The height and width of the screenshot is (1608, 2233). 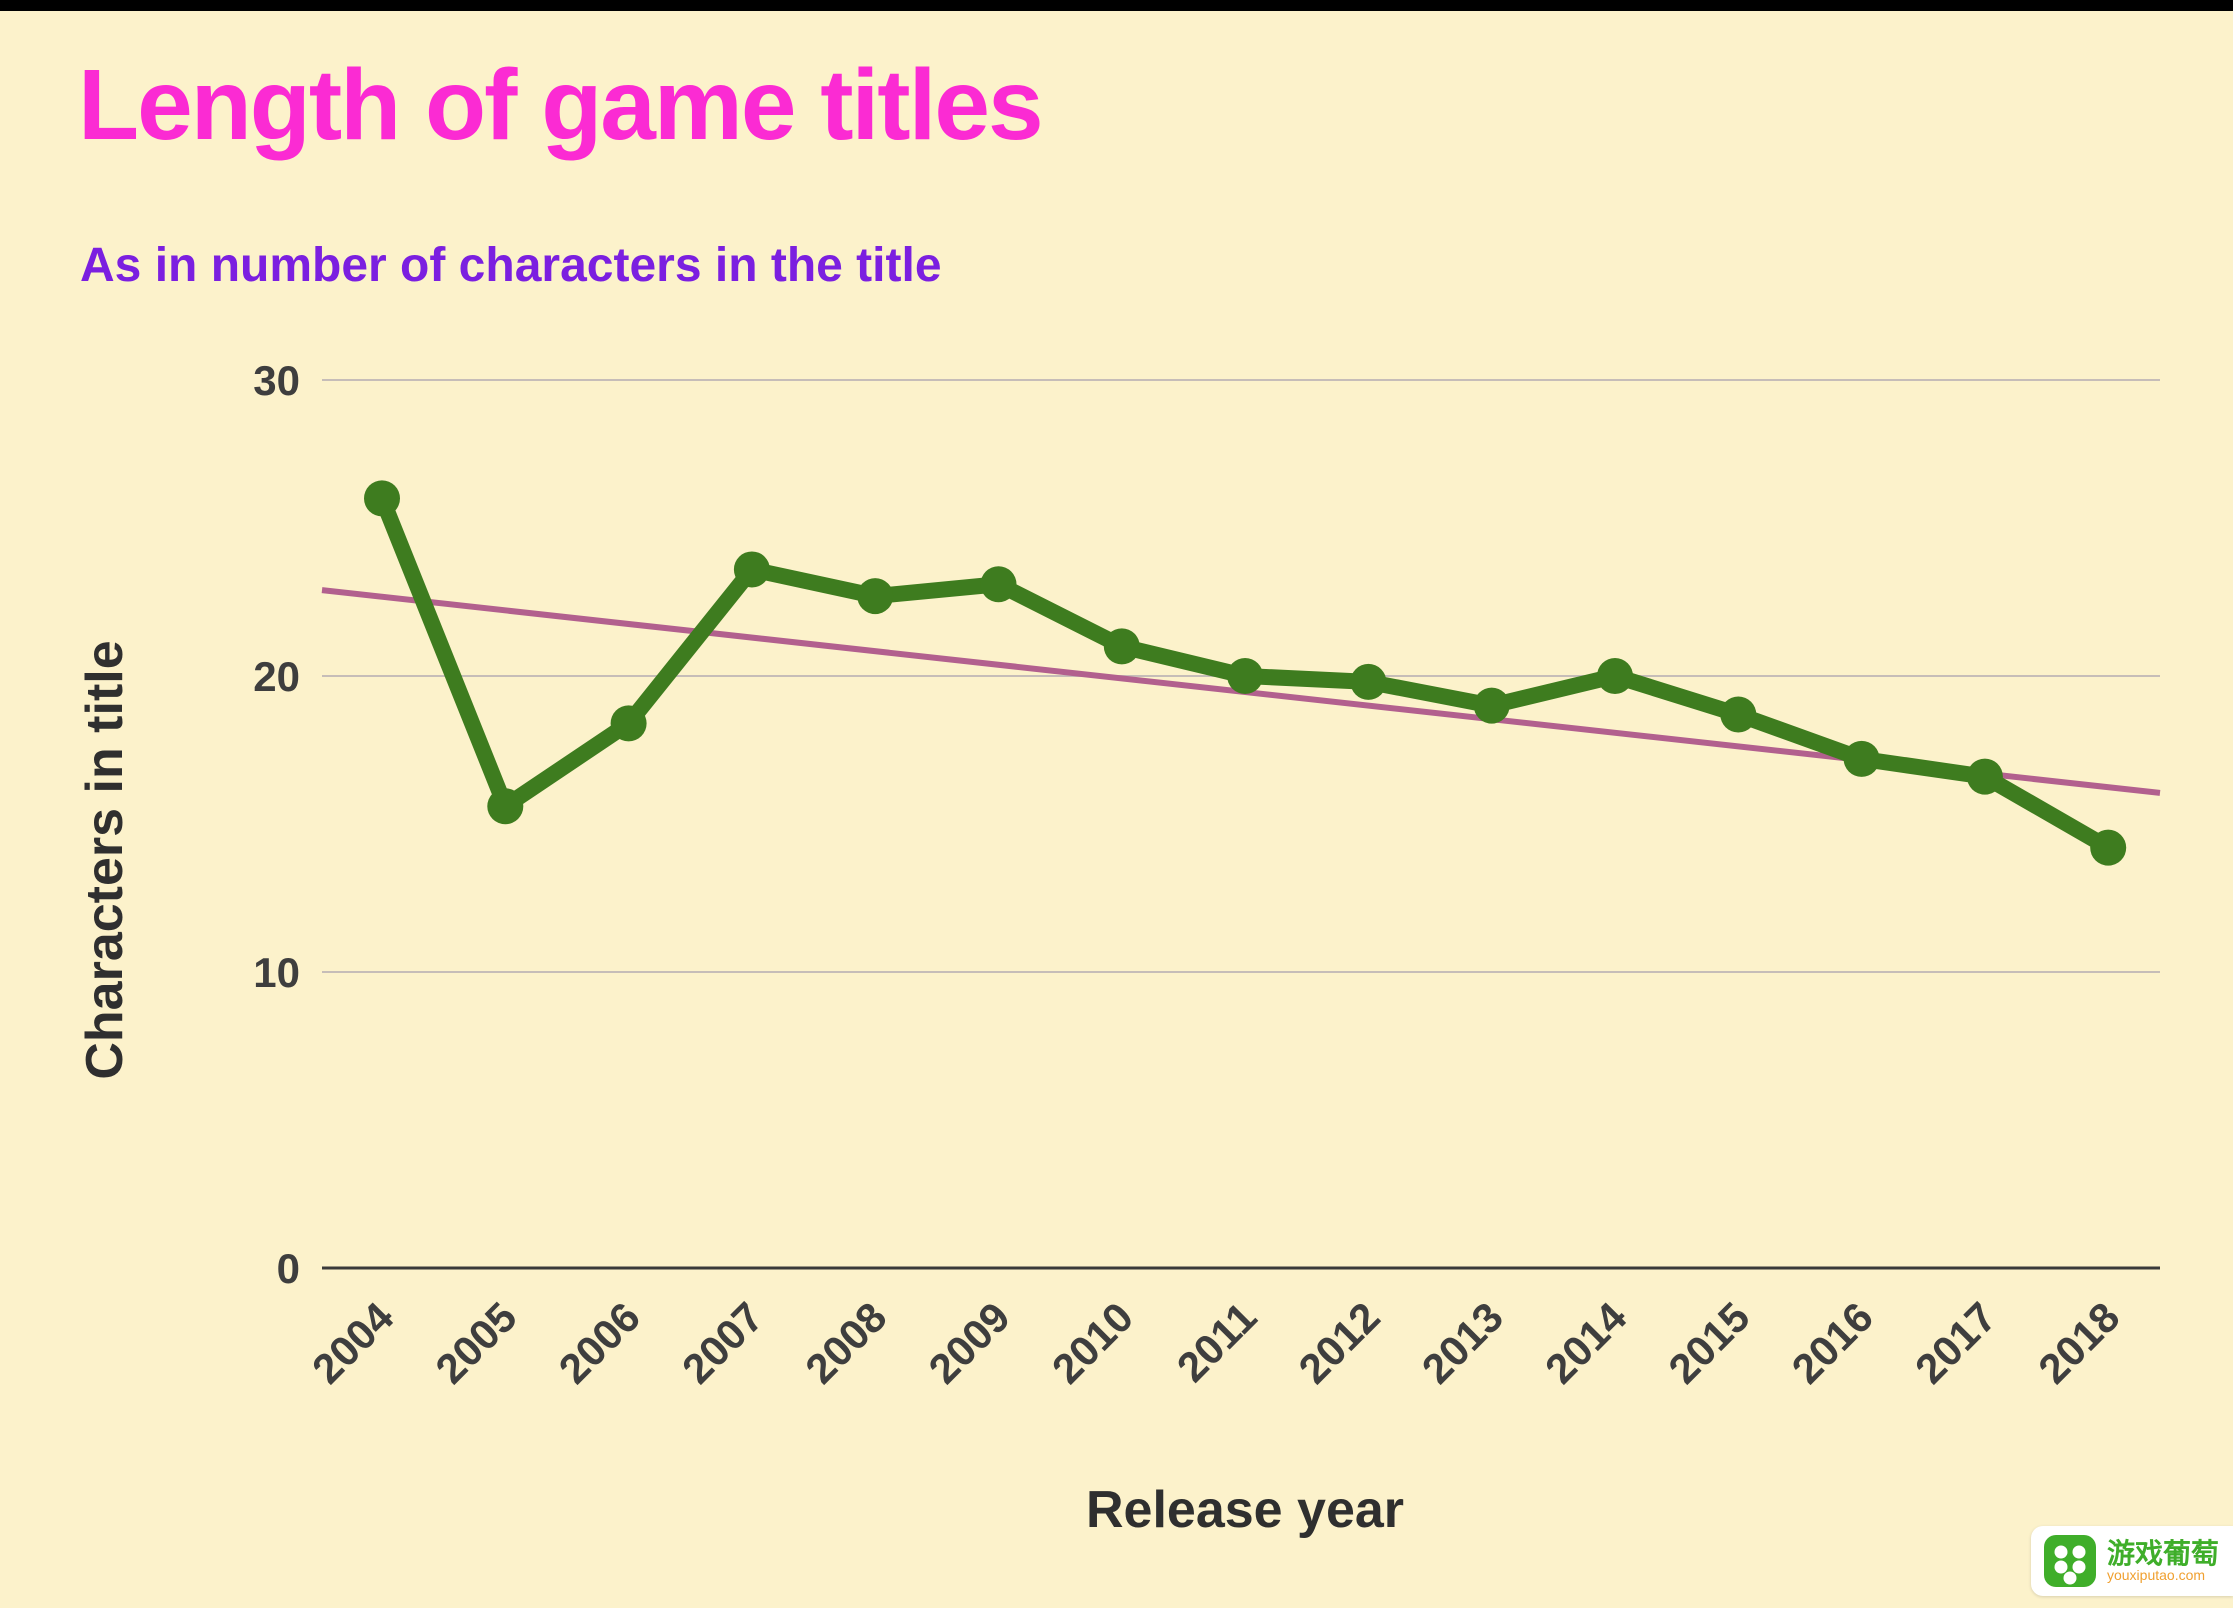 I want to click on y-tick-label: 30, so click(x=276, y=380).